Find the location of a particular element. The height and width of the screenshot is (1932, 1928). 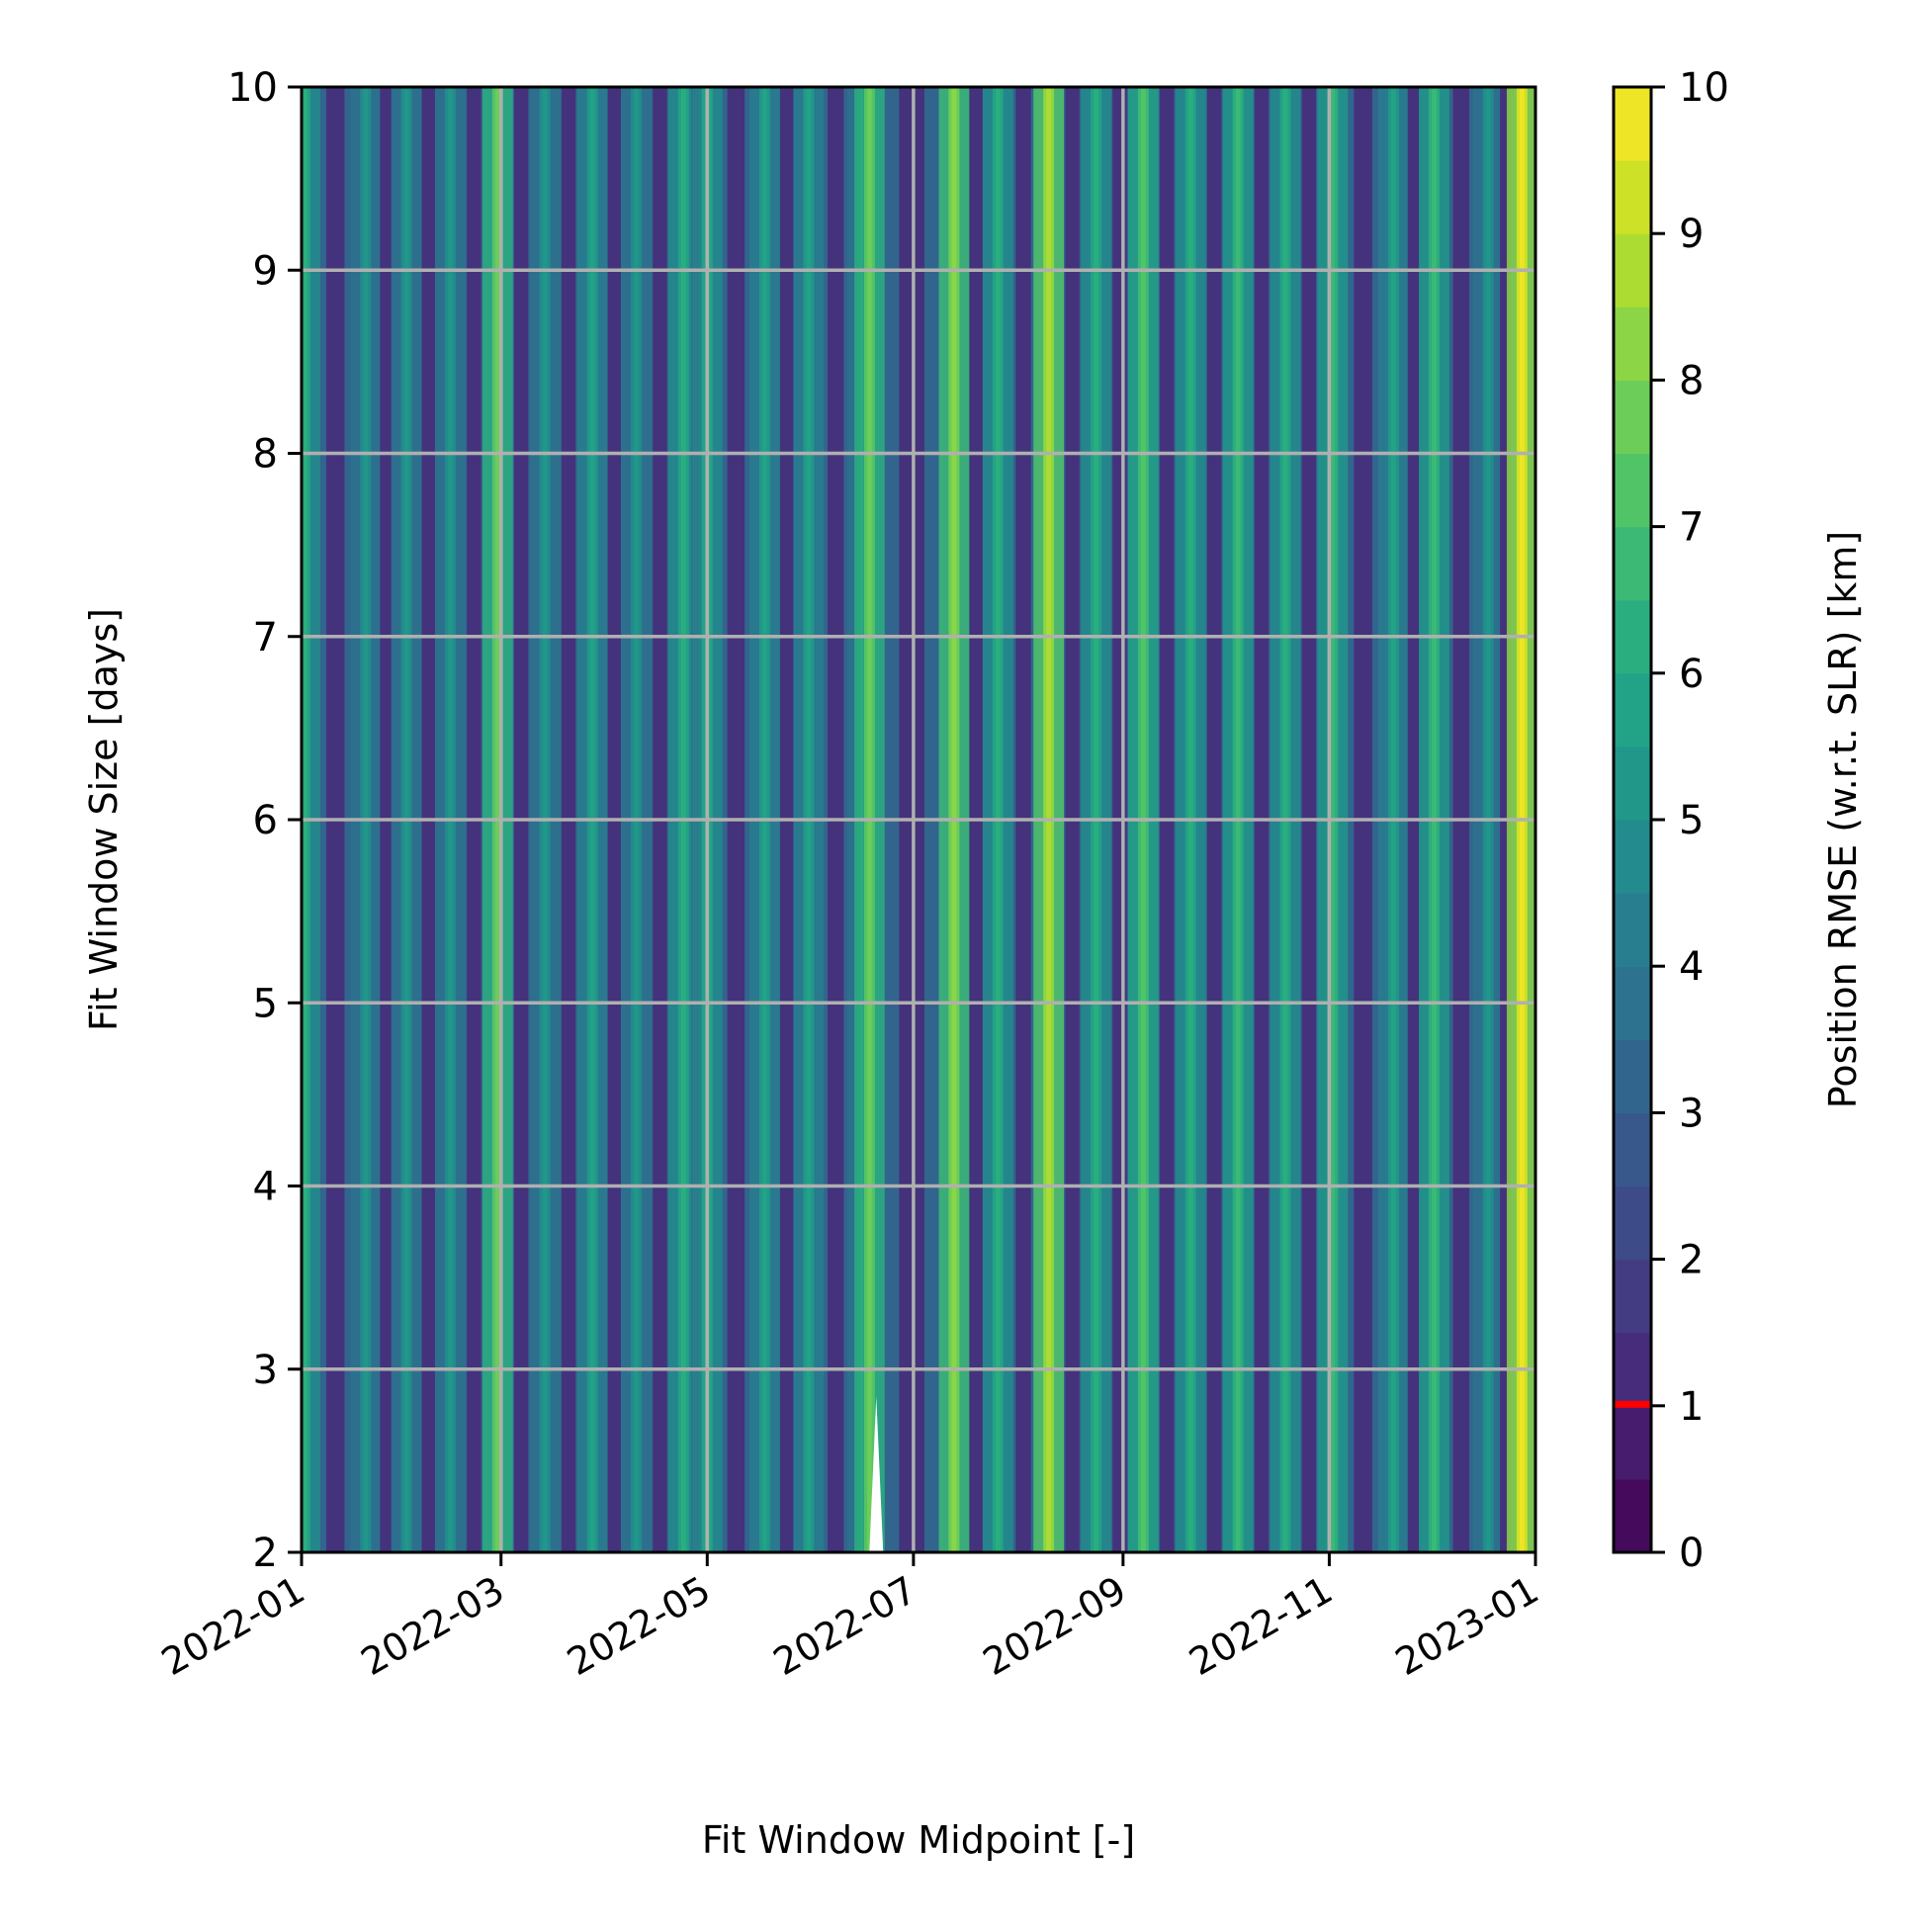

colorbar-tick-label: 9 is located at coordinates (1691, 234).